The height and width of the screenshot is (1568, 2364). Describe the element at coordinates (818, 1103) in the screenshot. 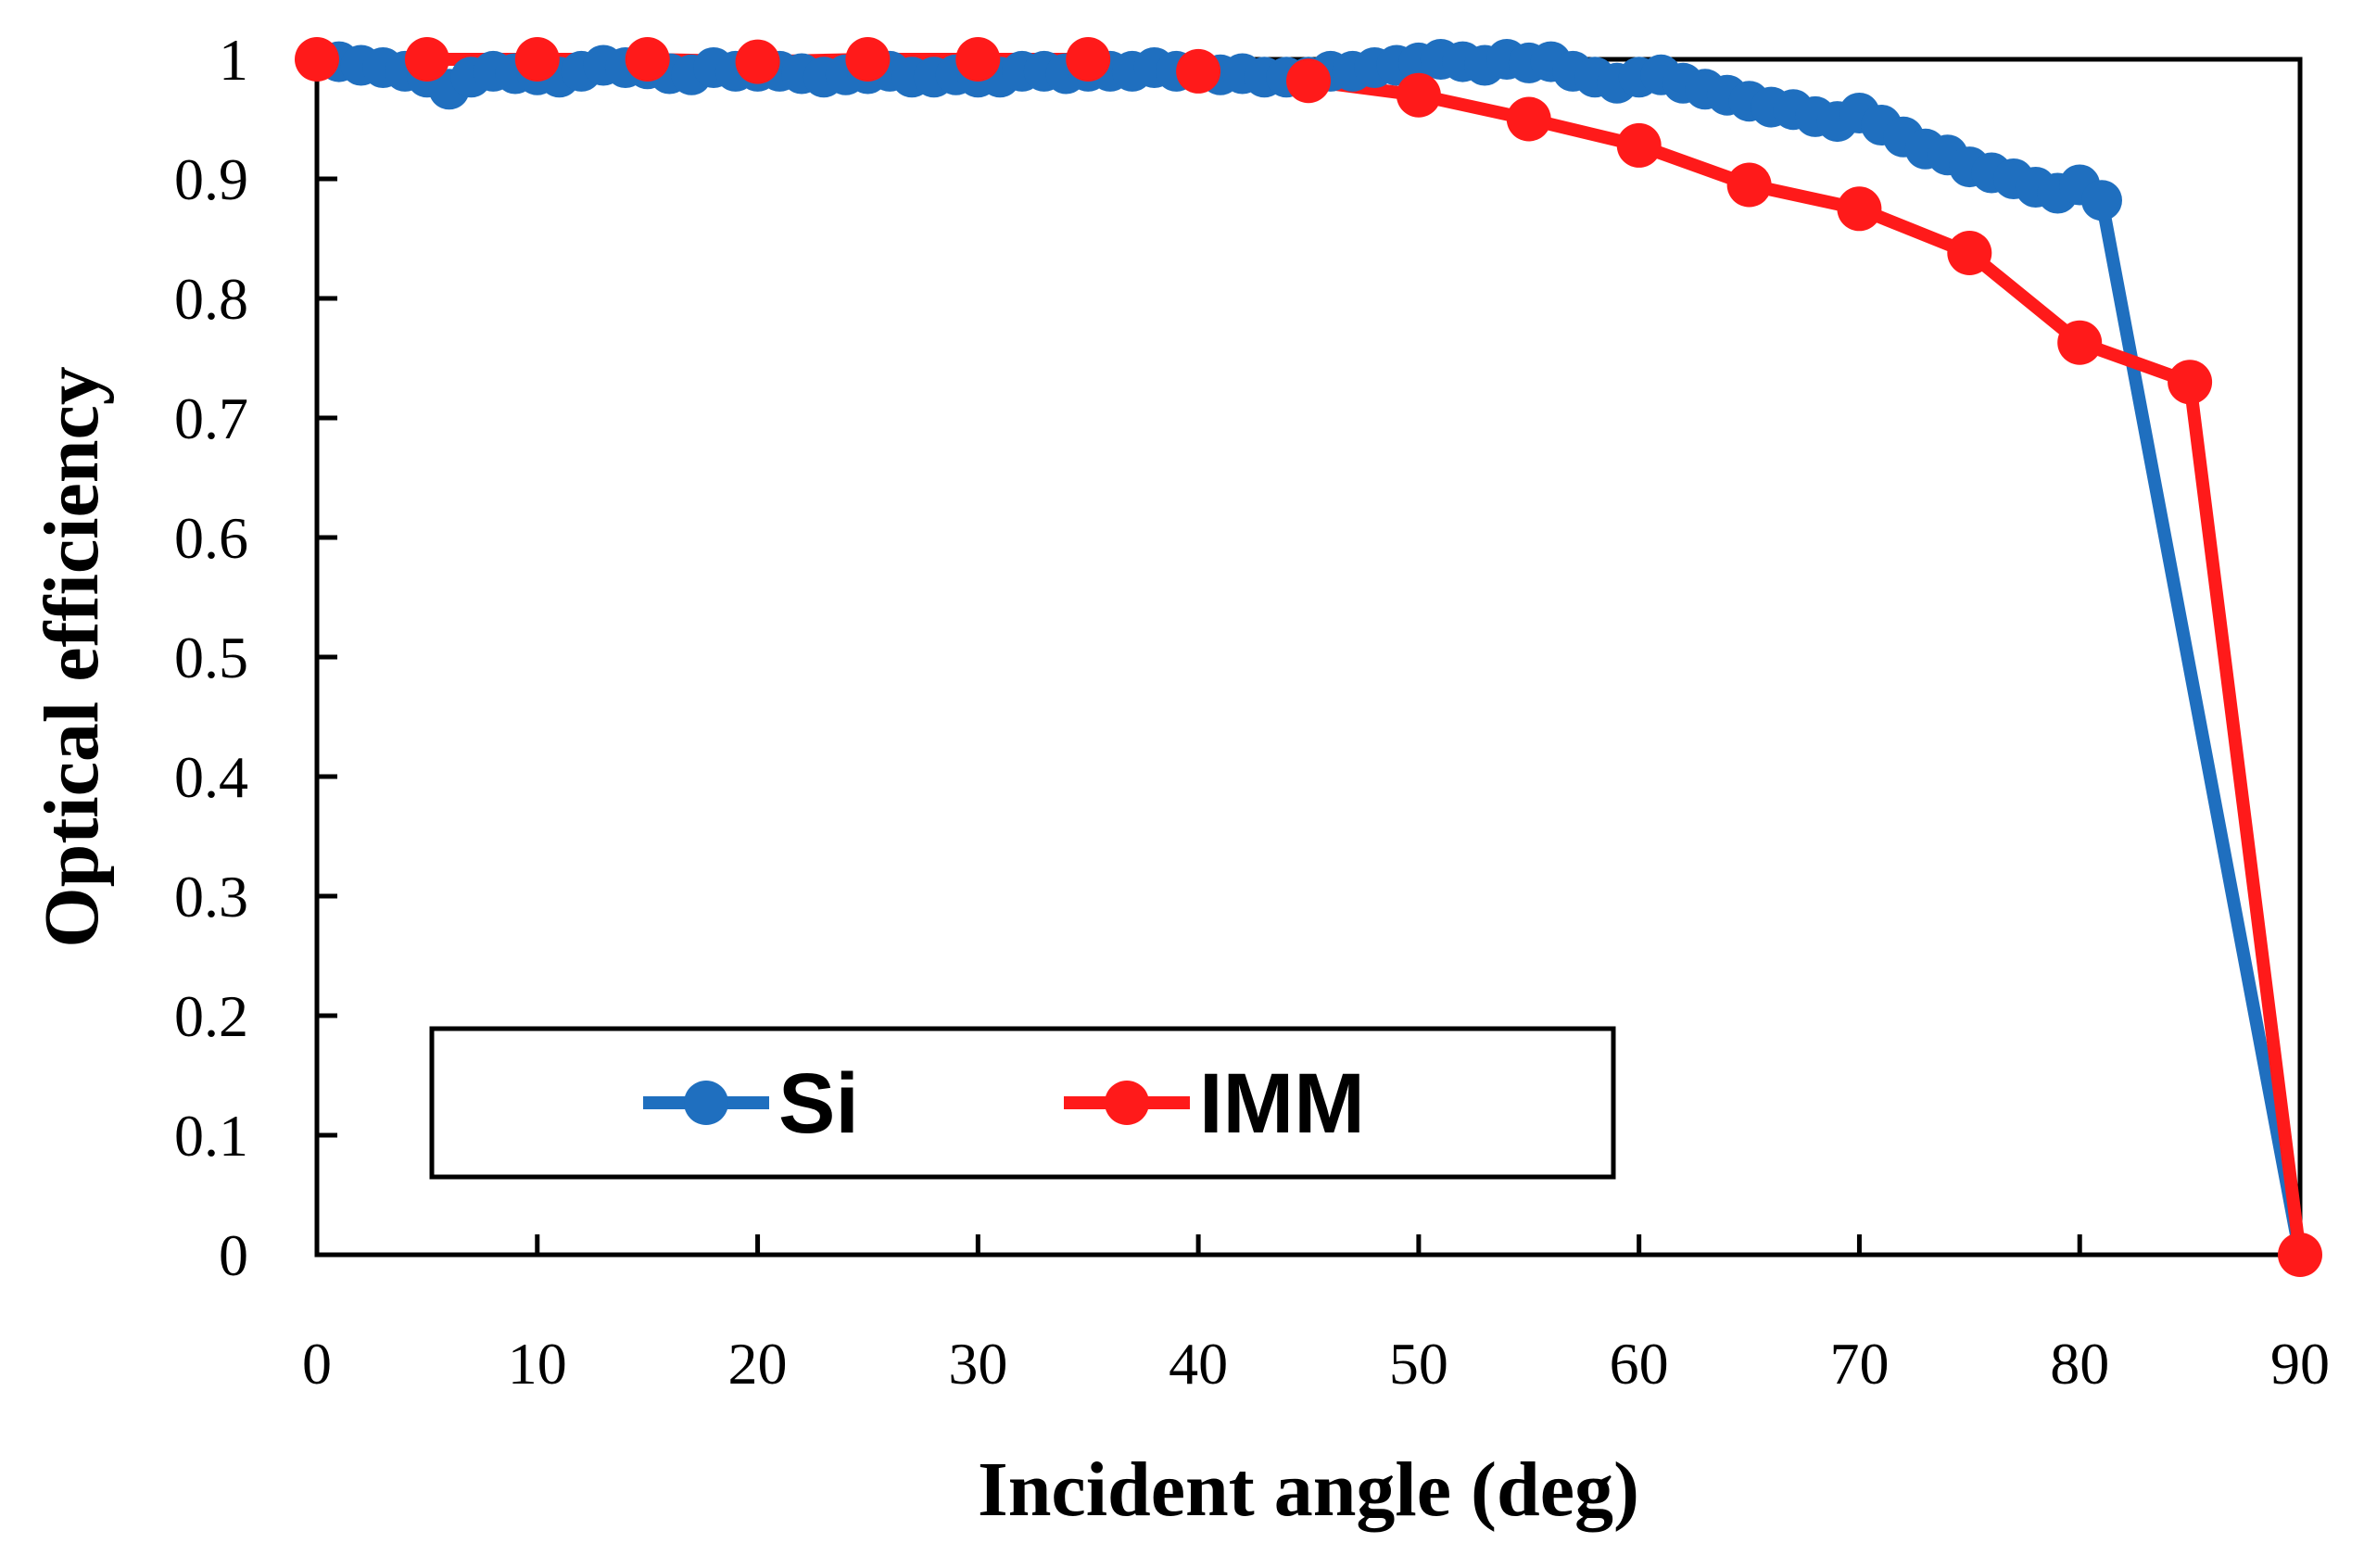

I see `legend-si-label: Si` at that location.